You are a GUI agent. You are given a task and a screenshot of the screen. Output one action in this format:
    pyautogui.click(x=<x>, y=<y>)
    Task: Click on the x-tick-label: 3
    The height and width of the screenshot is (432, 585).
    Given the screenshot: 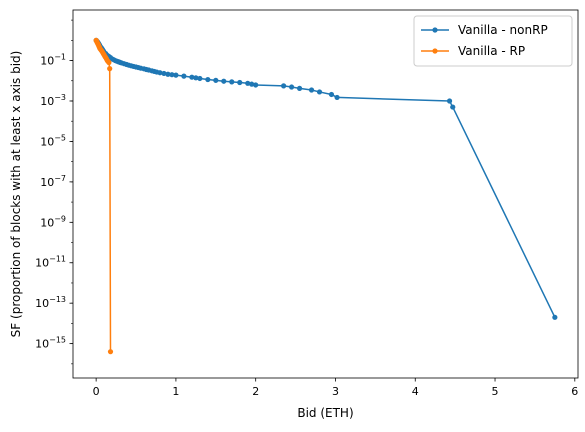 What is the action you would take?
    pyautogui.click(x=335, y=391)
    